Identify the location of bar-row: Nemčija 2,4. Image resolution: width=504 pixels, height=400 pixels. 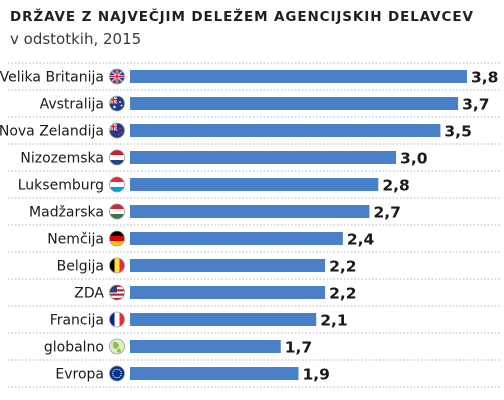
(254, 236).